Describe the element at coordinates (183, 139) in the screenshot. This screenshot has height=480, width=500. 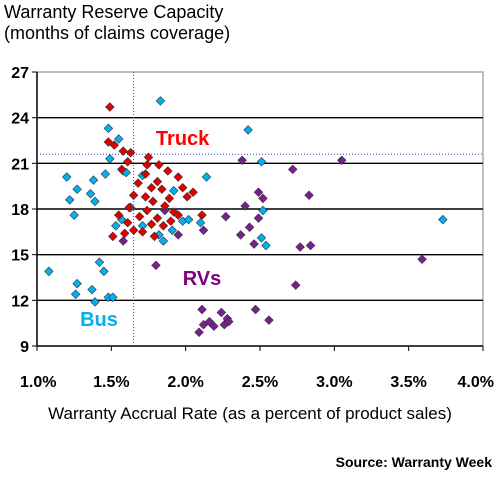
I see `annotation-truck: Truck` at that location.